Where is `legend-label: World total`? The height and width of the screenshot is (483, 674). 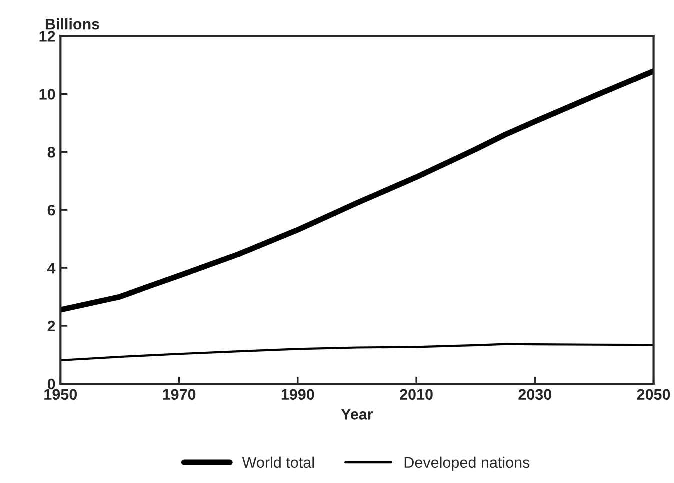
legend-label: World total is located at coordinates (278, 462).